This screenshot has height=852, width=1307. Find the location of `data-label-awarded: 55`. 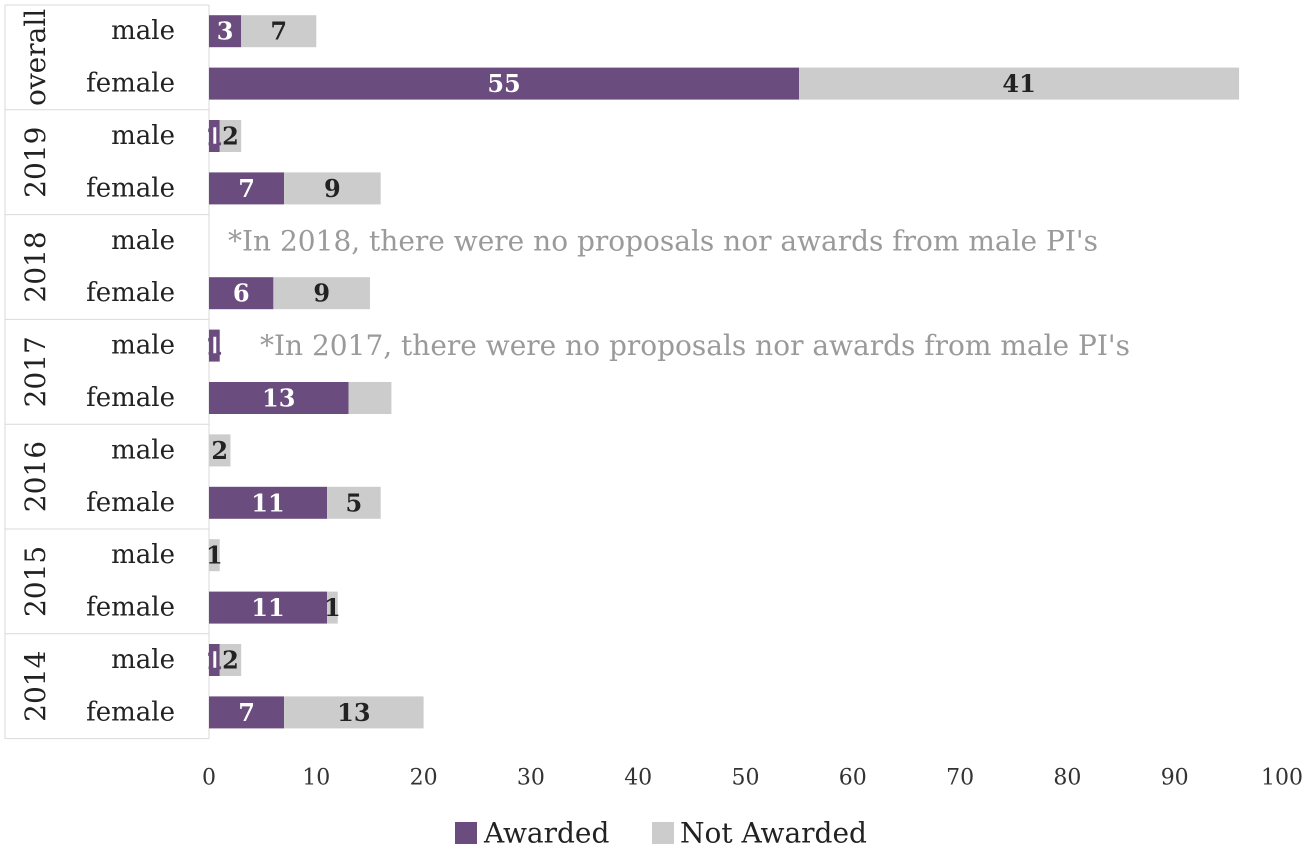

data-label-awarded: 55 is located at coordinates (503, 83).